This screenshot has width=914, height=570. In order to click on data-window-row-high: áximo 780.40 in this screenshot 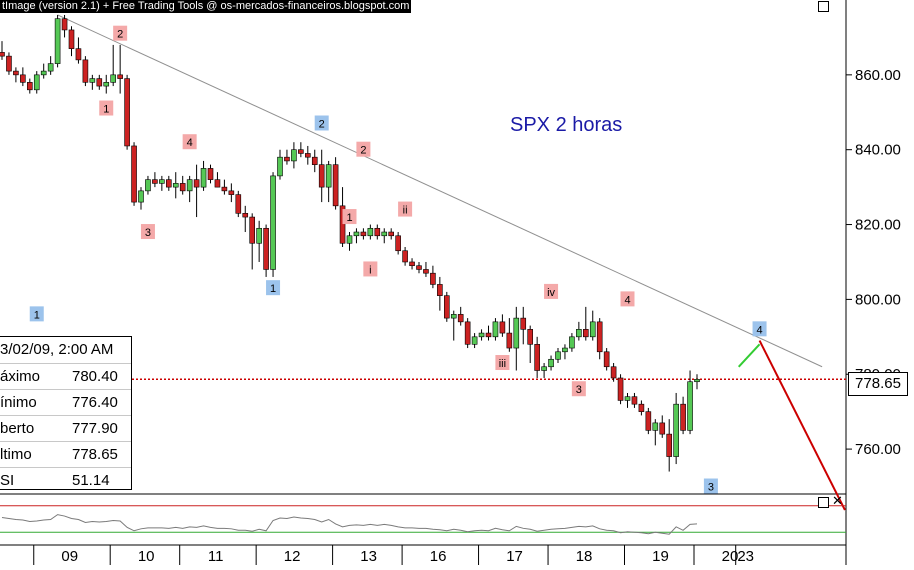, I will do `click(65, 376)`.